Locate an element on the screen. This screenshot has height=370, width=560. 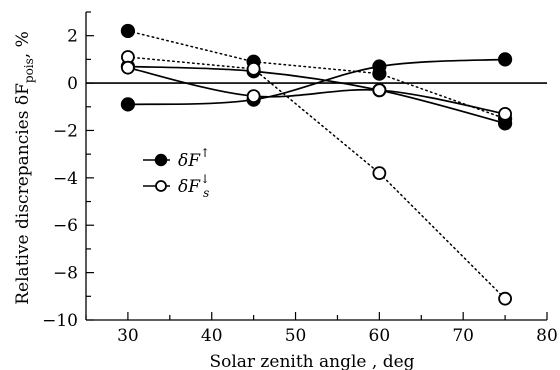
x-tick-label: 70 is located at coordinates (463, 336).